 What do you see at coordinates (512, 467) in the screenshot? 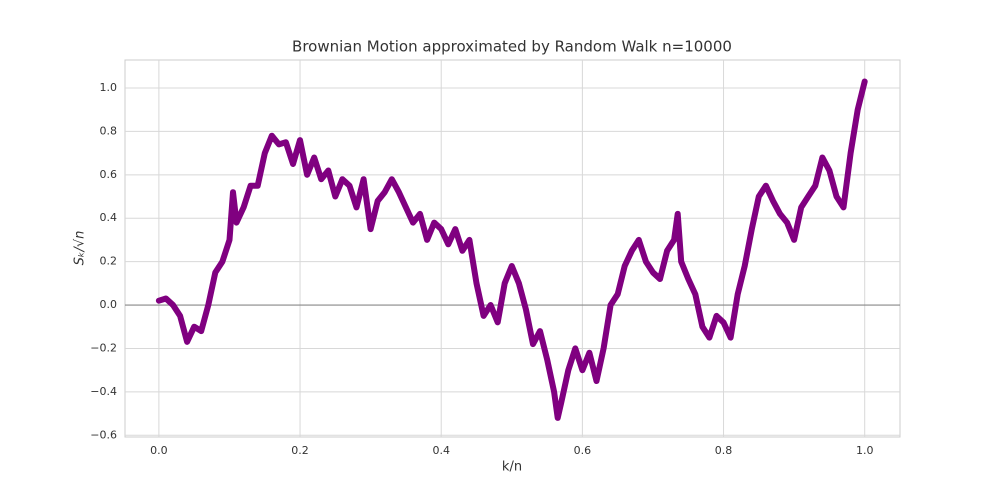
I see `x-axis-label: k/n` at bounding box center [512, 467].